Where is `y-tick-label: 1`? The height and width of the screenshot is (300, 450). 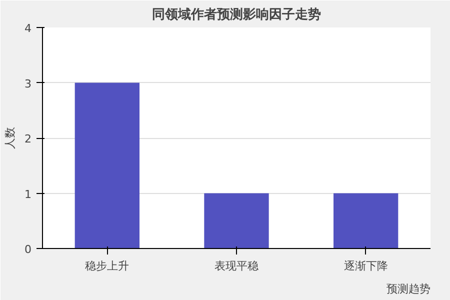
y-tick-label: 1 is located at coordinates (28, 194).